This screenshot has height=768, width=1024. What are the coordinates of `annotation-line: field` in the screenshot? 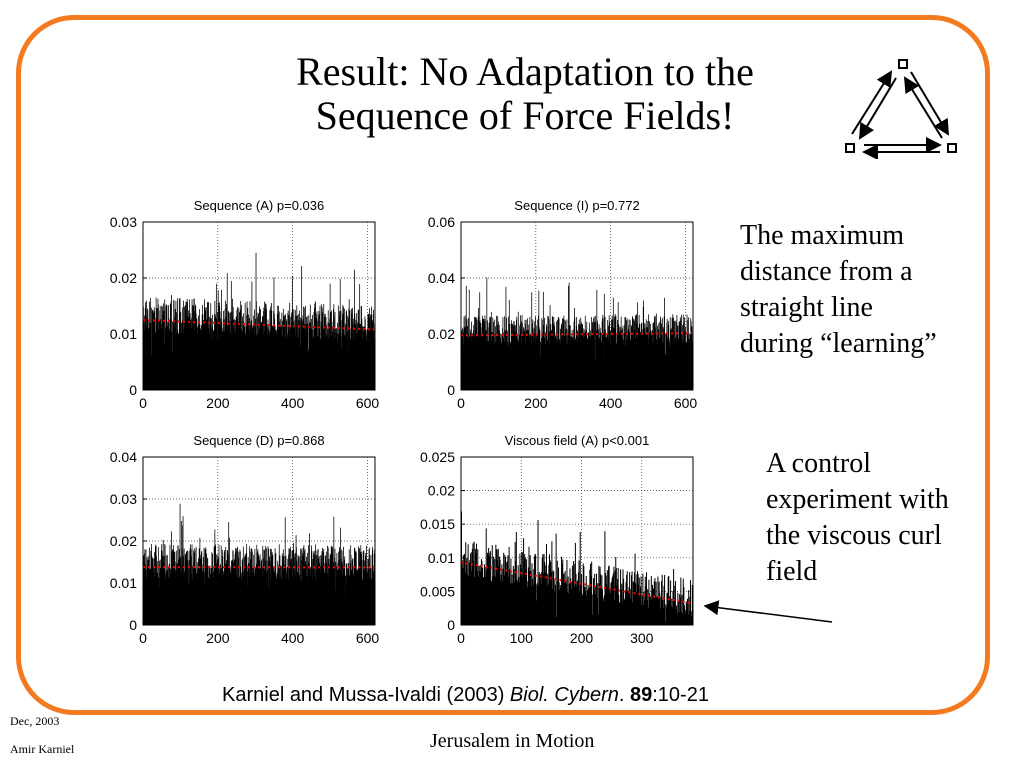 It's located at (792, 571).